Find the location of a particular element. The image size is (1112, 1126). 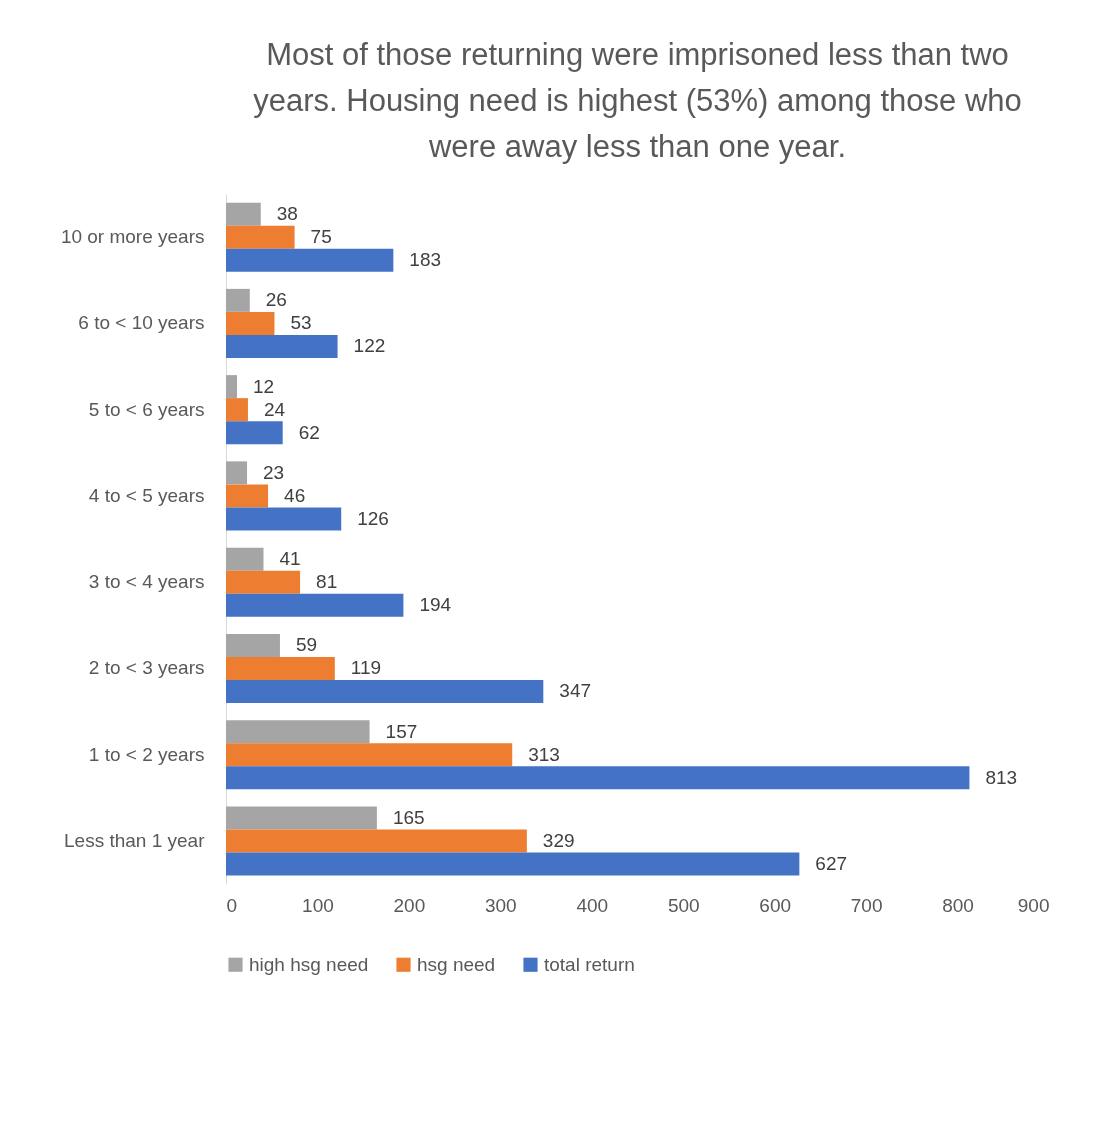

data-label: 183 is located at coordinates (425, 260).